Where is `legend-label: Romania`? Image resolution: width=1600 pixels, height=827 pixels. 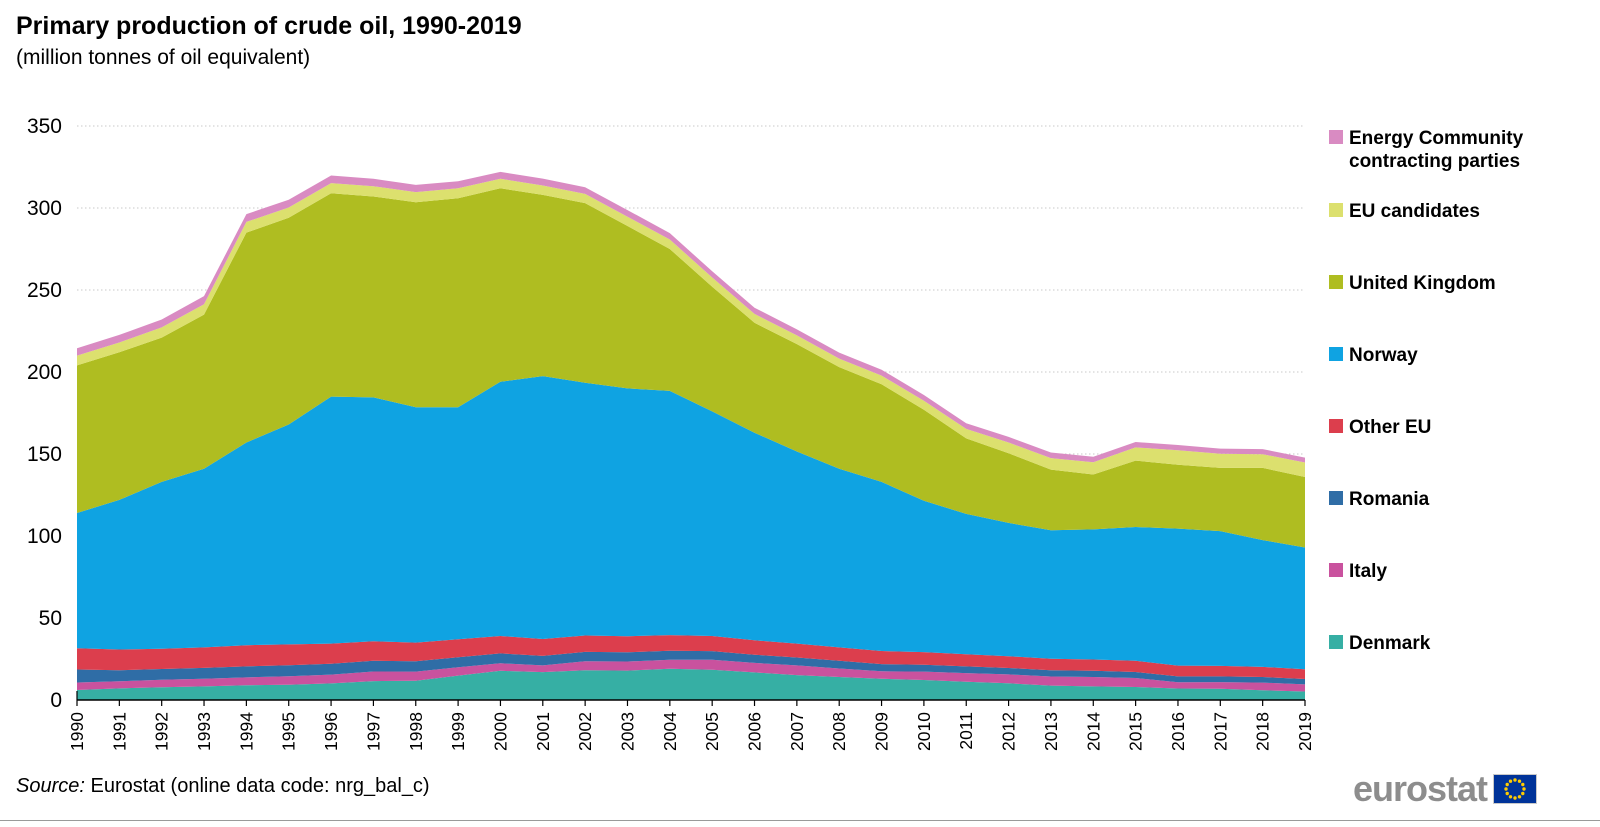
legend-label: Romania is located at coordinates (1389, 499).